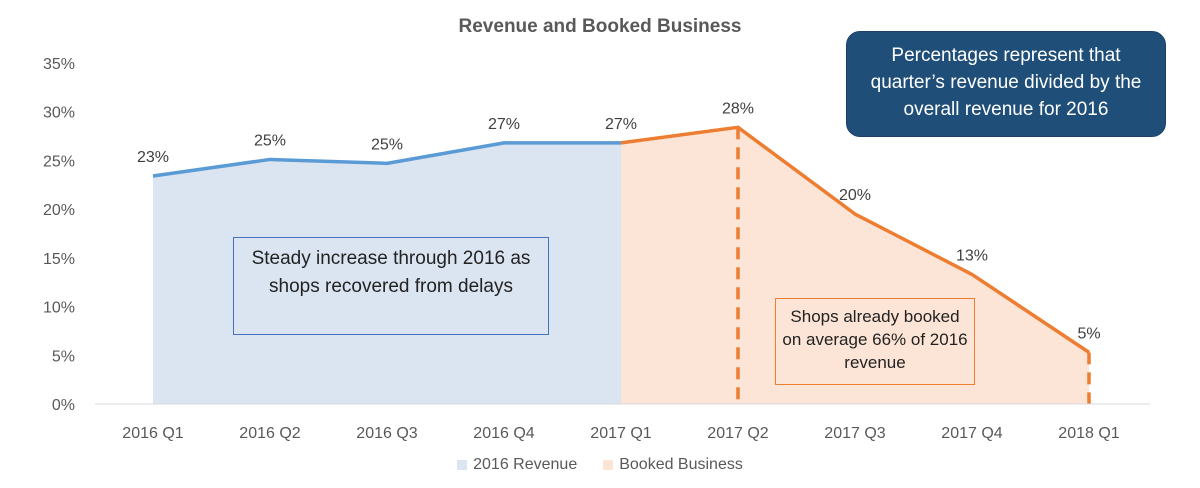 The image size is (1200, 488). Describe the element at coordinates (600, 465) in the screenshot. I see `legend: 2016 Revenue Booked Business` at that location.